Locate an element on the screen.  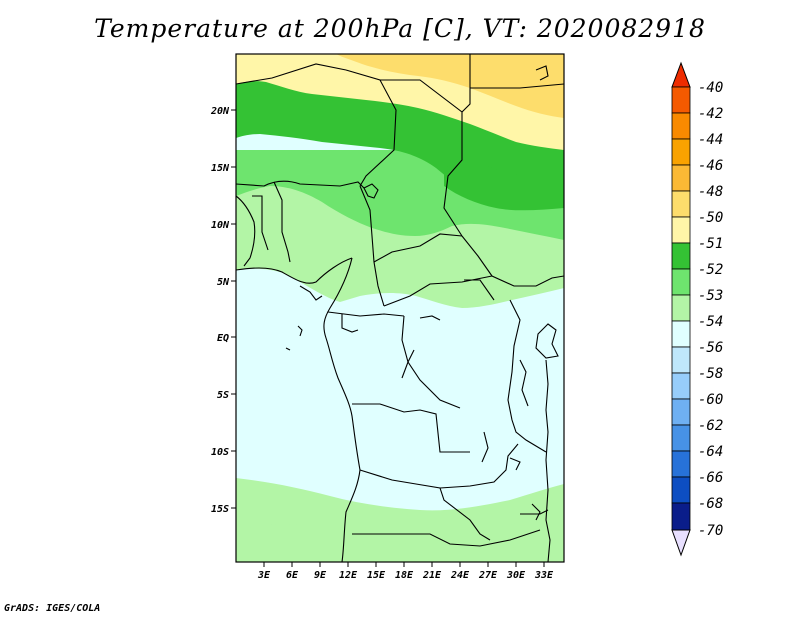
lon-label: 21E is located at coordinates (432, 575).